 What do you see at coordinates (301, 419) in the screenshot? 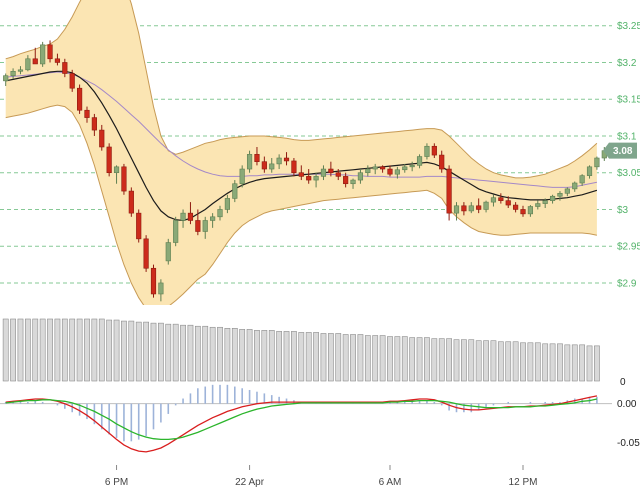
I see `signal-line` at bounding box center [301, 419].